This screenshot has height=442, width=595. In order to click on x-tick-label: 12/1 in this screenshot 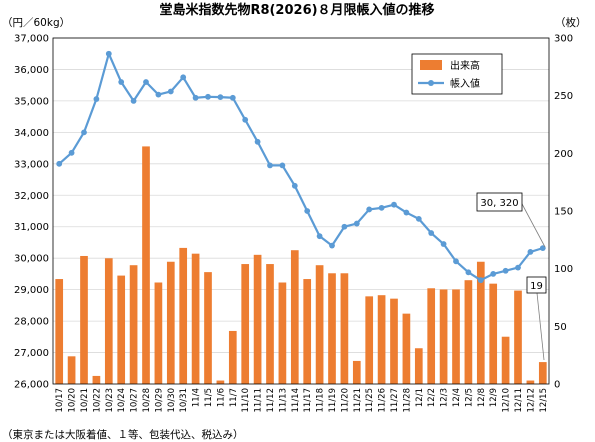, I will do `click(420, 397)`.